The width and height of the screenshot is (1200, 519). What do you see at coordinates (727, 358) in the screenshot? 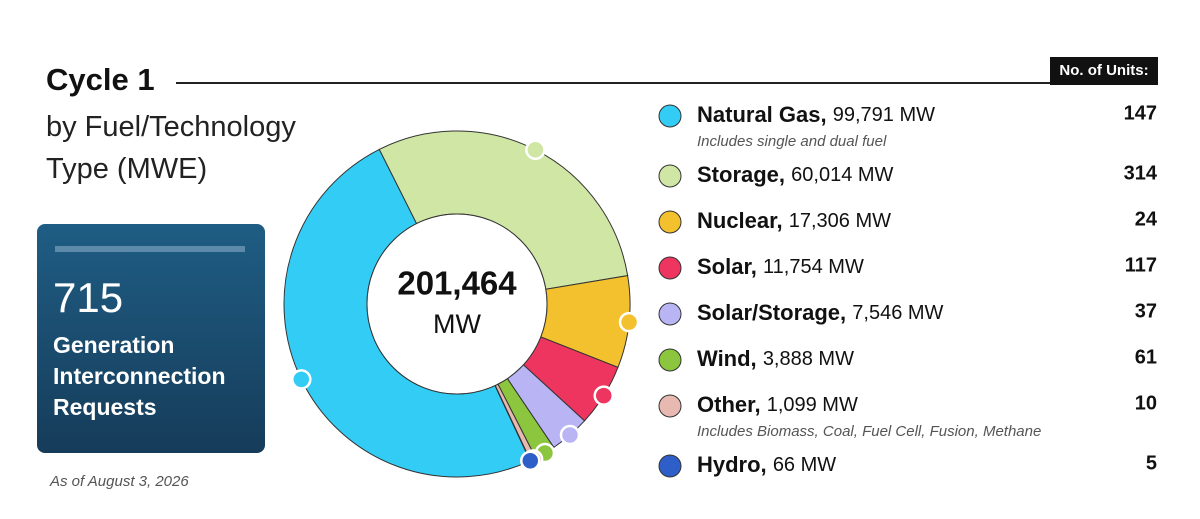
I see `legend-name: Wind,` at bounding box center [727, 358].